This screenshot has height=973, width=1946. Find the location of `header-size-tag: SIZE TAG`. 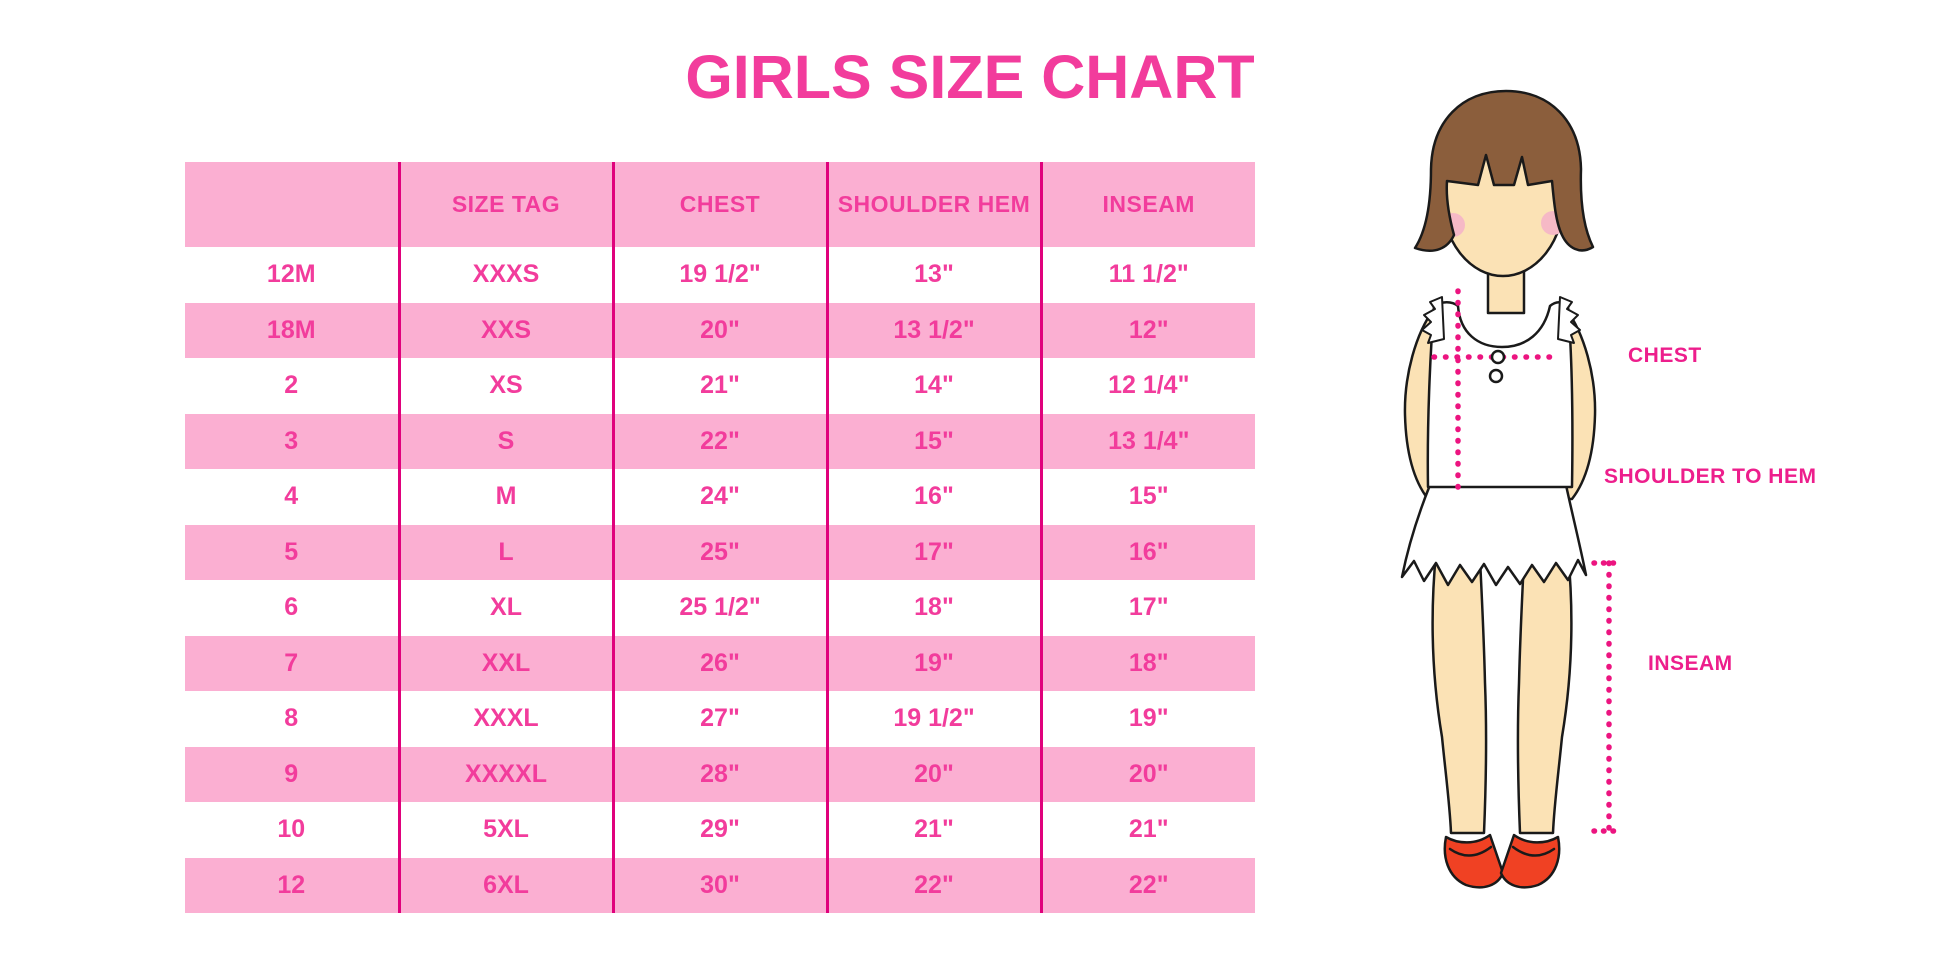

header-size-tag: SIZE TAG is located at coordinates (505, 204).